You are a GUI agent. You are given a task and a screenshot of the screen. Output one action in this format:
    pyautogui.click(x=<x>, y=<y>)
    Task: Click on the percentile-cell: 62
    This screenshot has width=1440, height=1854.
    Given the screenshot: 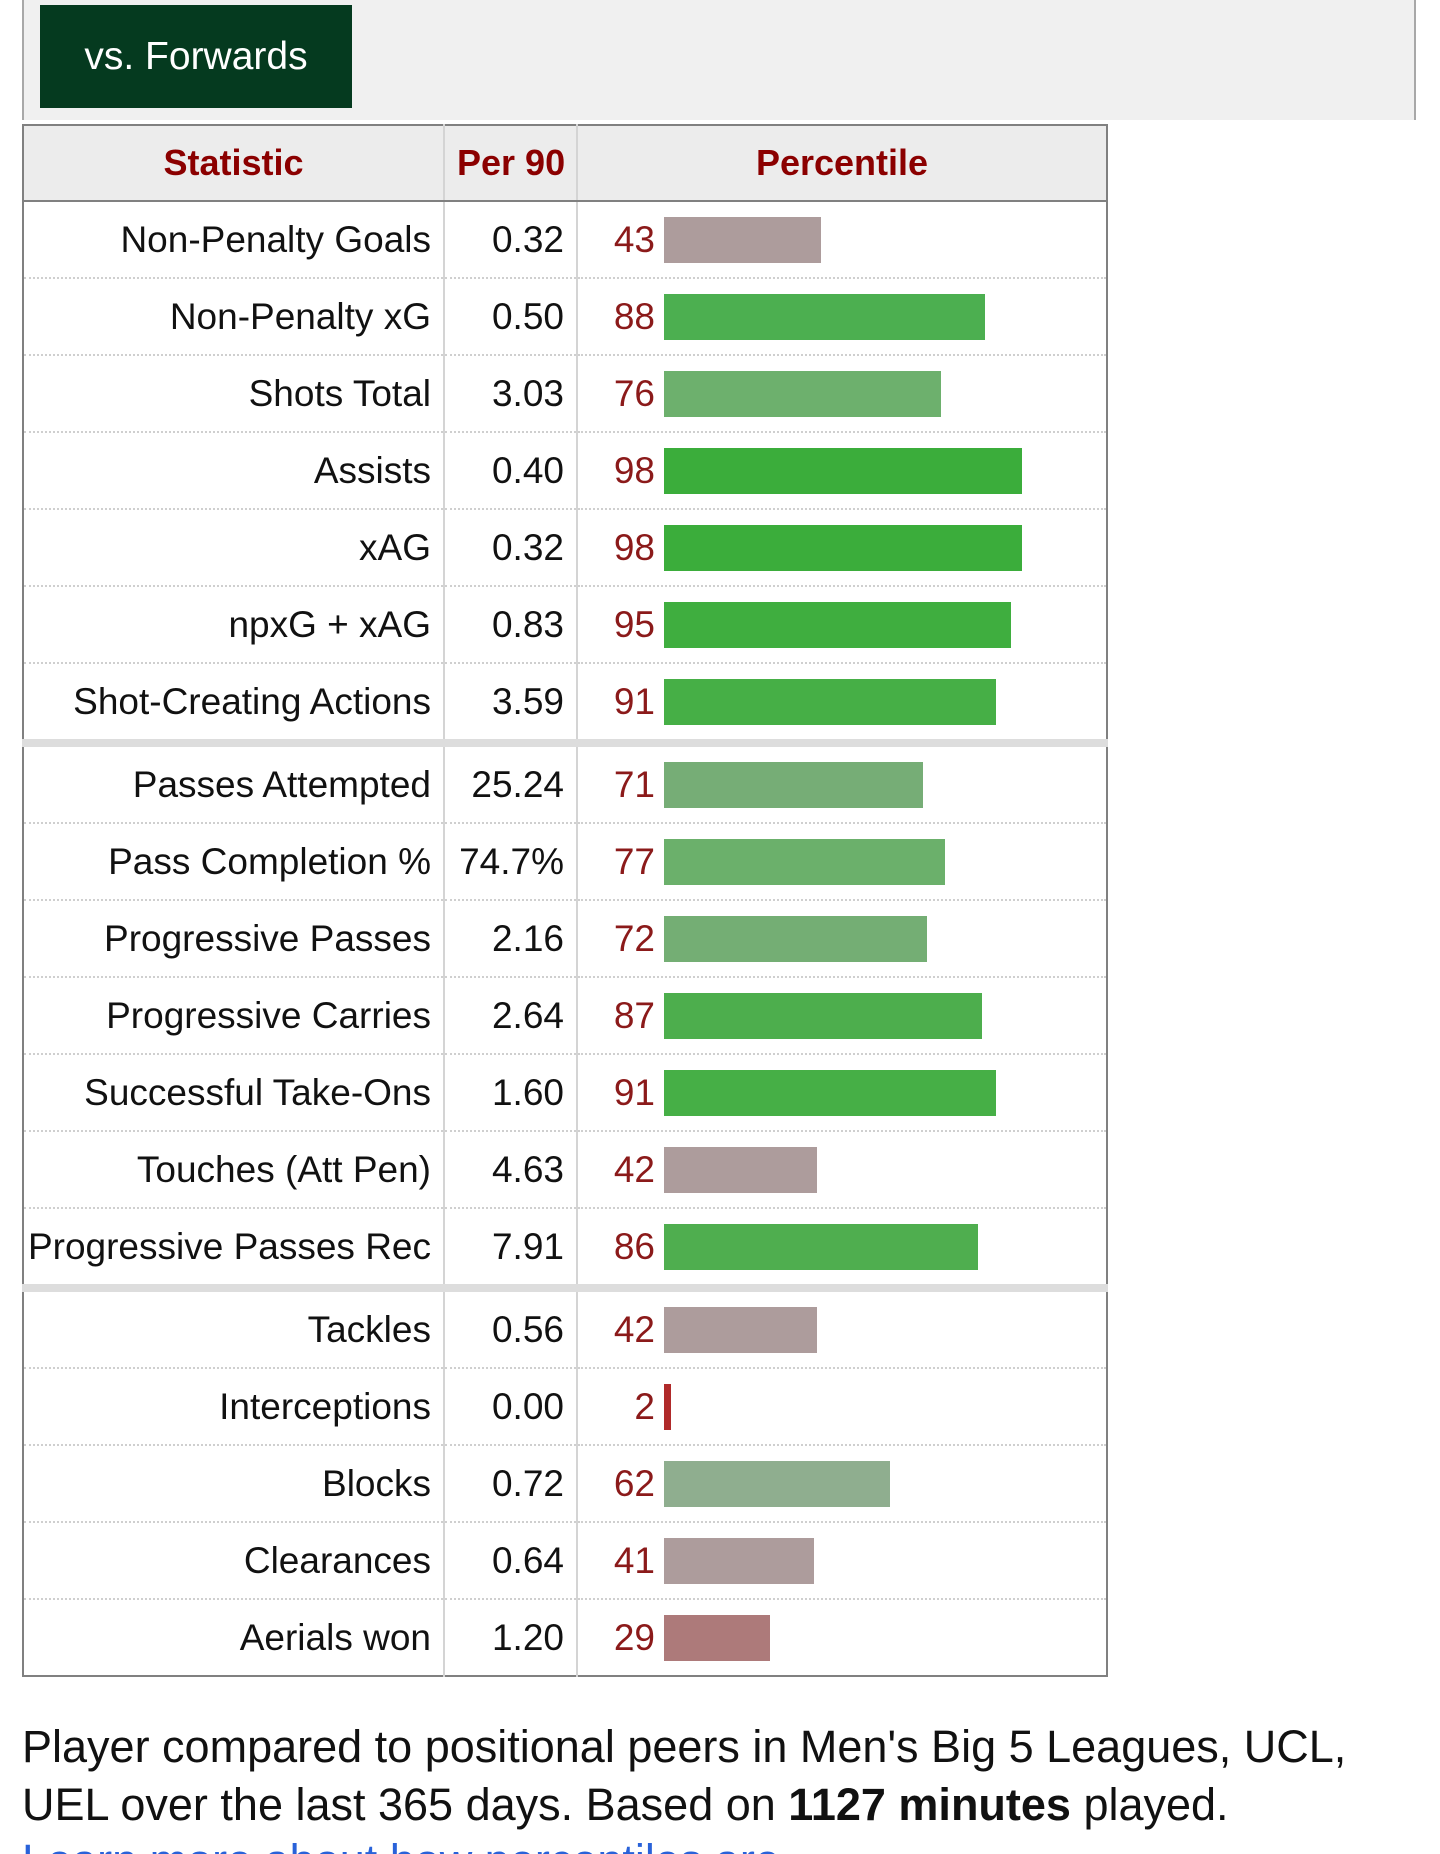 What is the action you would take?
    pyautogui.click(x=842, y=1484)
    